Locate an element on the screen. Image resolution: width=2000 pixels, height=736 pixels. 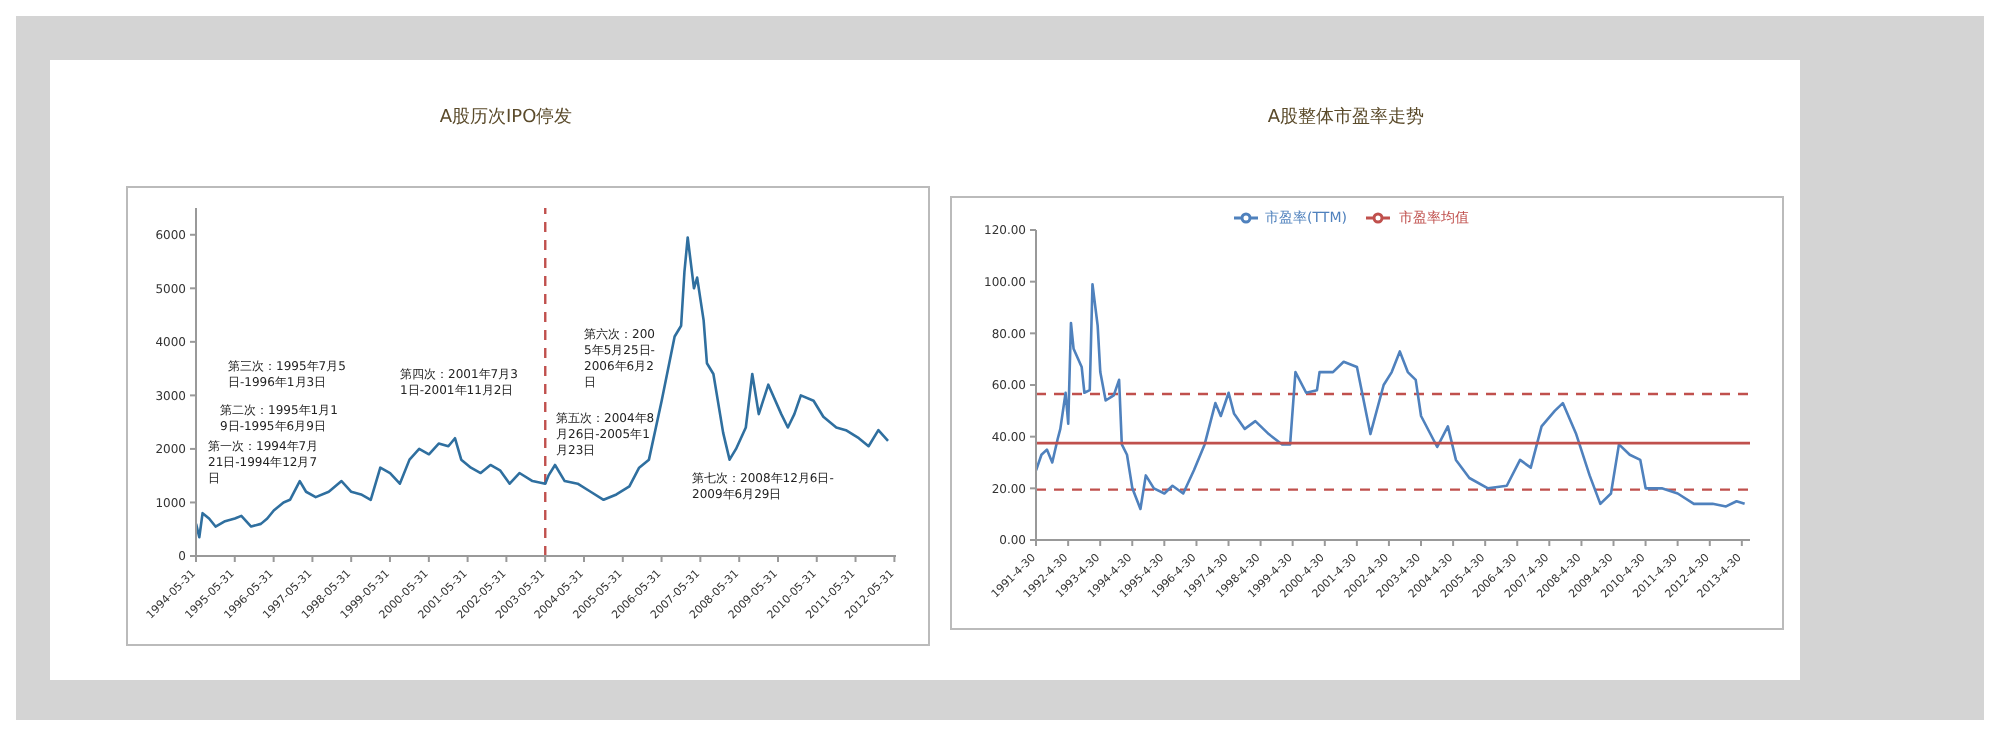
chart-title: A股历次IPO停发 is located at coordinates (506, 117).